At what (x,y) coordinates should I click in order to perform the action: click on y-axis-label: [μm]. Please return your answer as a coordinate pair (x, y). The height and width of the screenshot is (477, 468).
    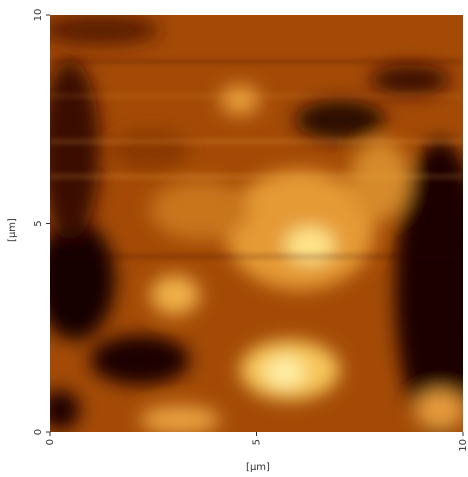
    Looking at the image, I should click on (12, 230).